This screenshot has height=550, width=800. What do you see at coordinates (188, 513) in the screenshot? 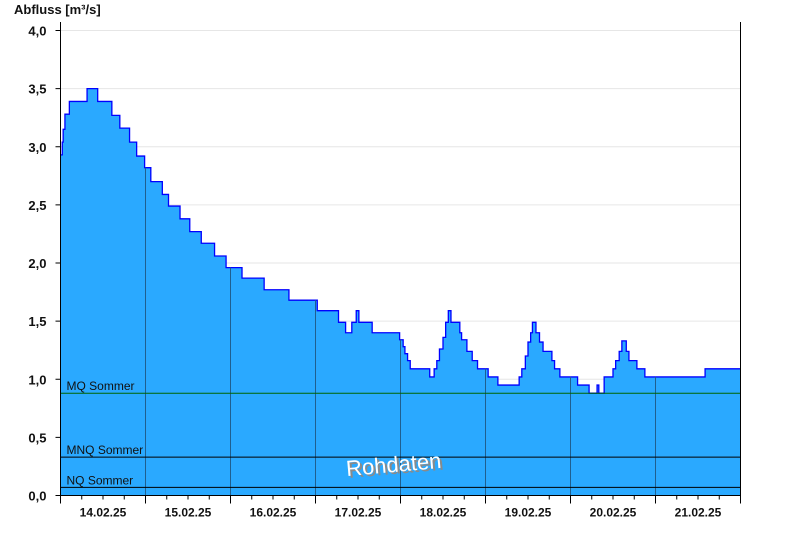
I see `x-tick-label: 15.02.25` at bounding box center [188, 513].